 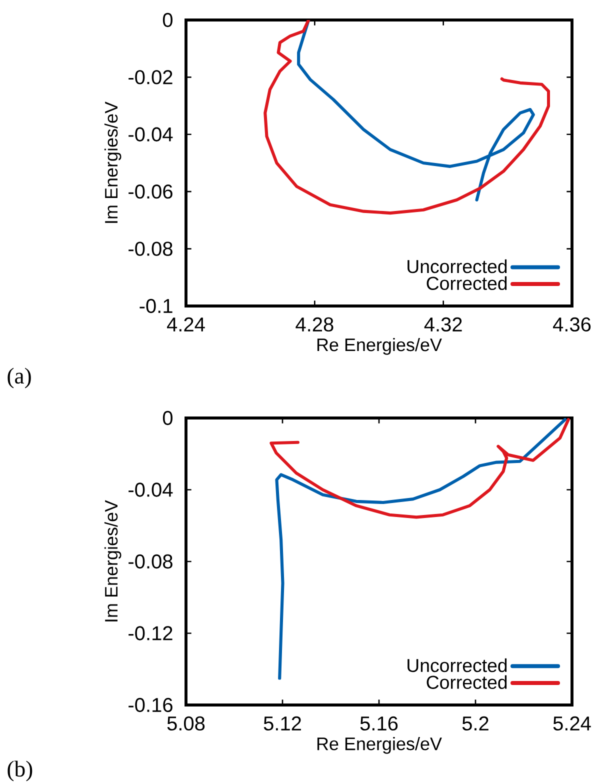 What do you see at coordinates (282, 723) in the screenshot?
I see `x-tick-label: 5.12` at bounding box center [282, 723].